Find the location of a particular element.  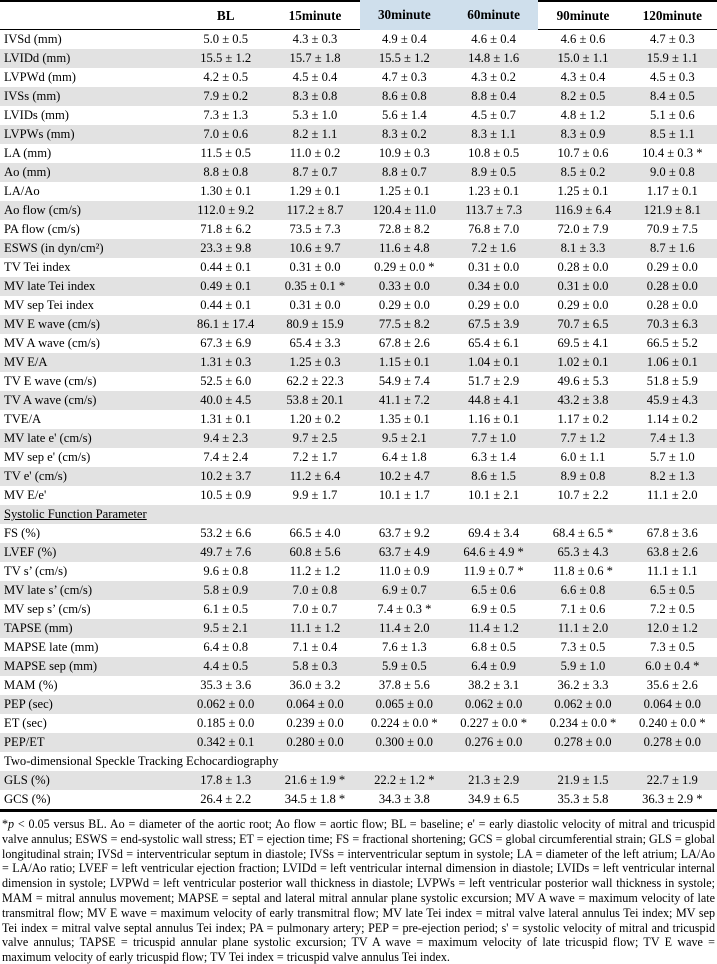

parameter-label: MV E/e' is located at coordinates (25, 495).